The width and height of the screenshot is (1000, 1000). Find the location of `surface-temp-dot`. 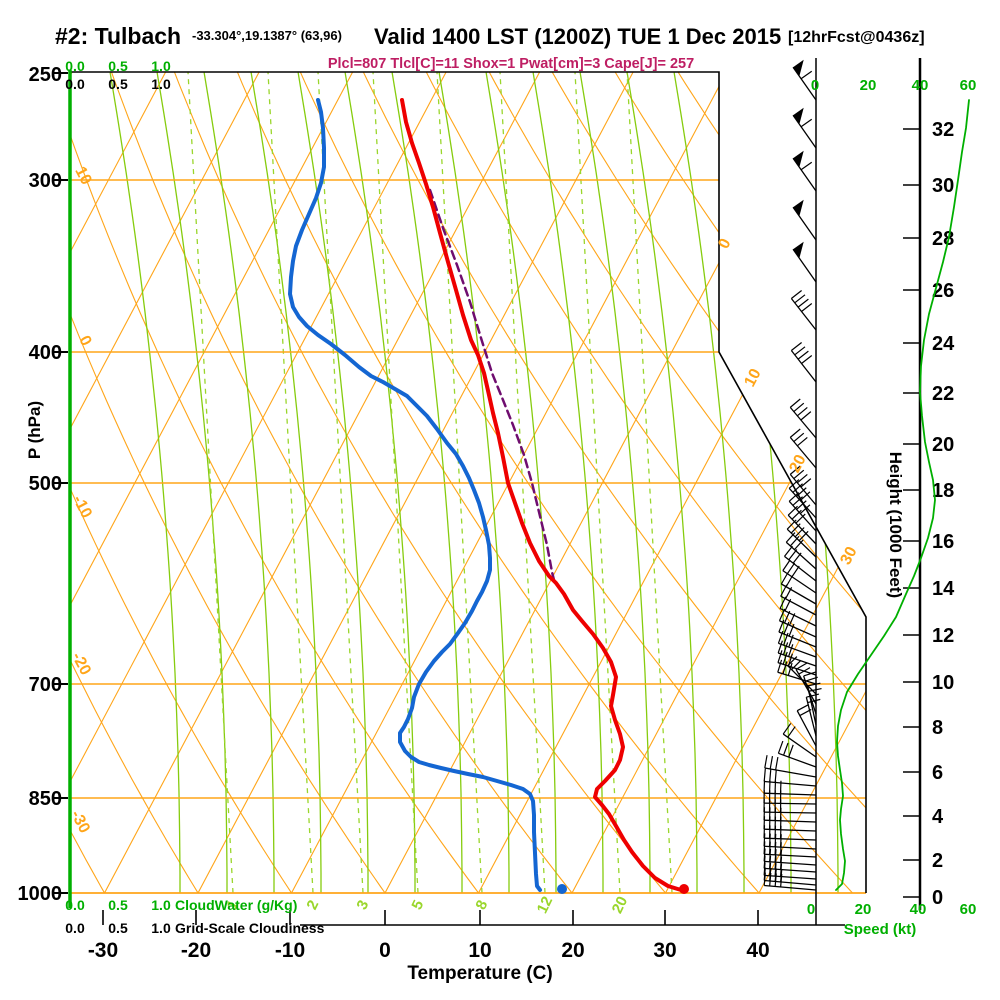

surface-temp-dot is located at coordinates (684, 889).